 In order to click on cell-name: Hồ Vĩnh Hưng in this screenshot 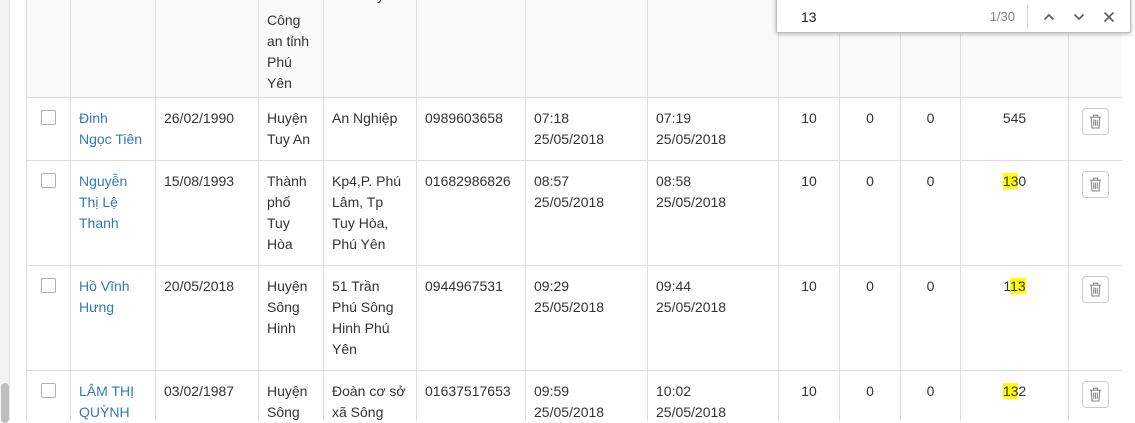, I will do `click(113, 318)`.